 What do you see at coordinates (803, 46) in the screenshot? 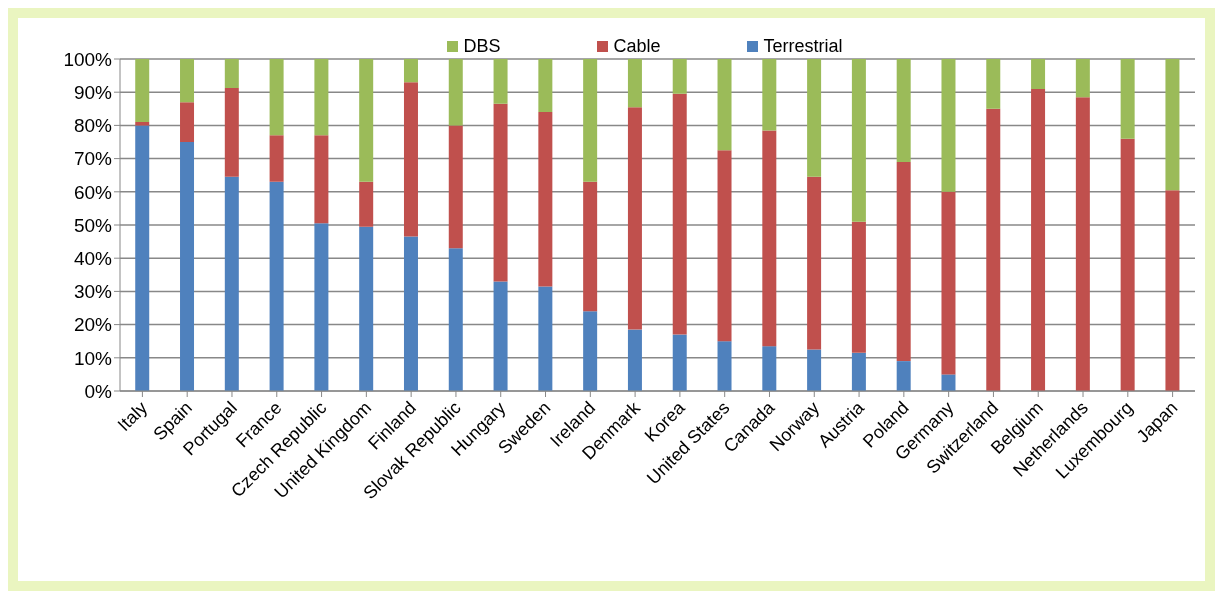
I see `legend-label: Terrestrial` at bounding box center [803, 46].